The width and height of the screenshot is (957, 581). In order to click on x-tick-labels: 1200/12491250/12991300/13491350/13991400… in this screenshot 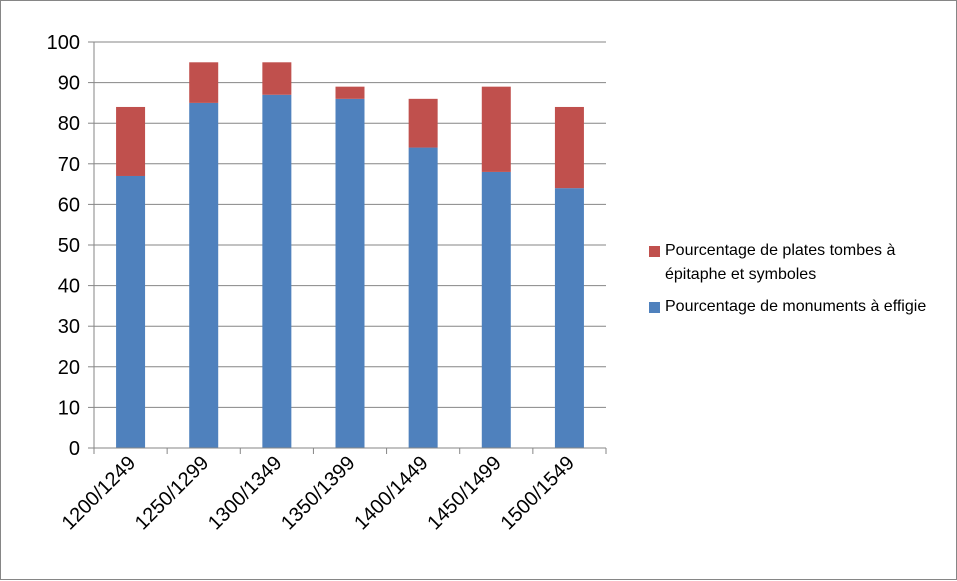, I will do `click(318, 493)`.